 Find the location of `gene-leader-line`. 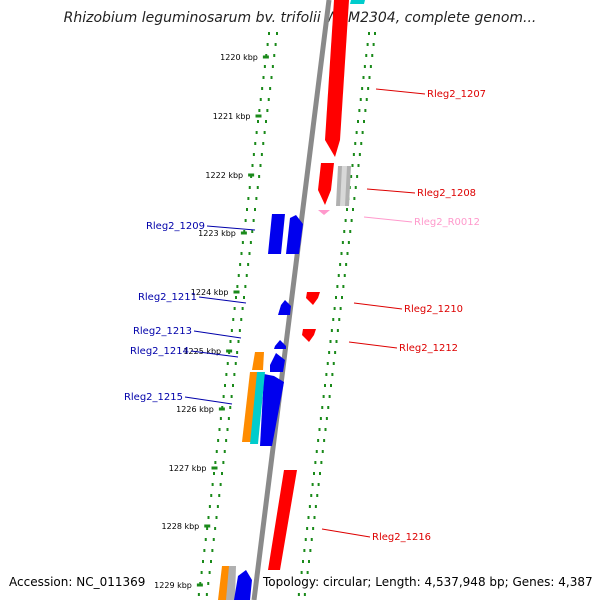

gene-leader-line is located at coordinates (231, 228).